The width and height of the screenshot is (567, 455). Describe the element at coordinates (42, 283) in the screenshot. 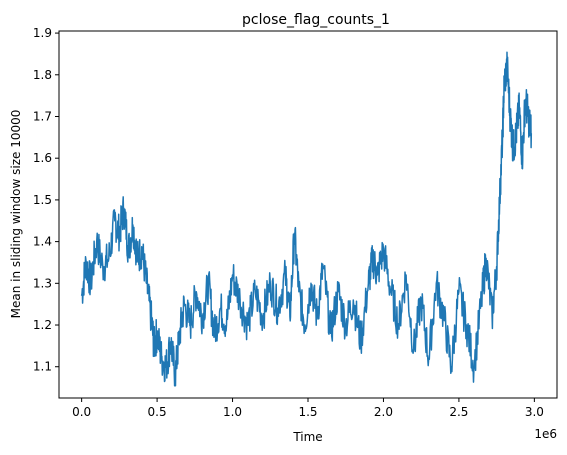

I see `y-tick-label: 1.3` at that location.